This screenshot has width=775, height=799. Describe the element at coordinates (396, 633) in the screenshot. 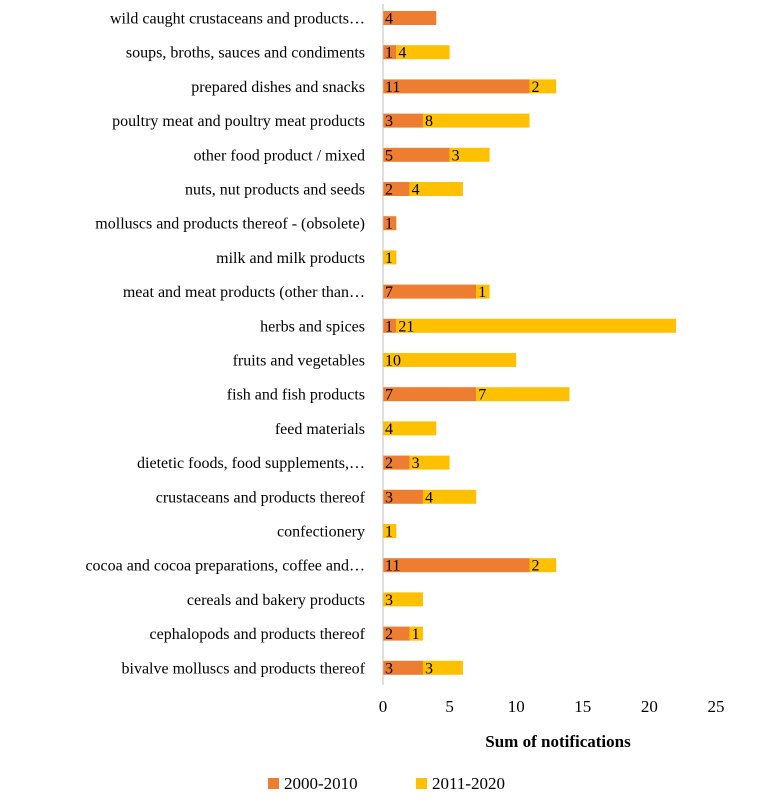

I see `bar-2000-2010-cephalopods-and-products-thereof` at that location.